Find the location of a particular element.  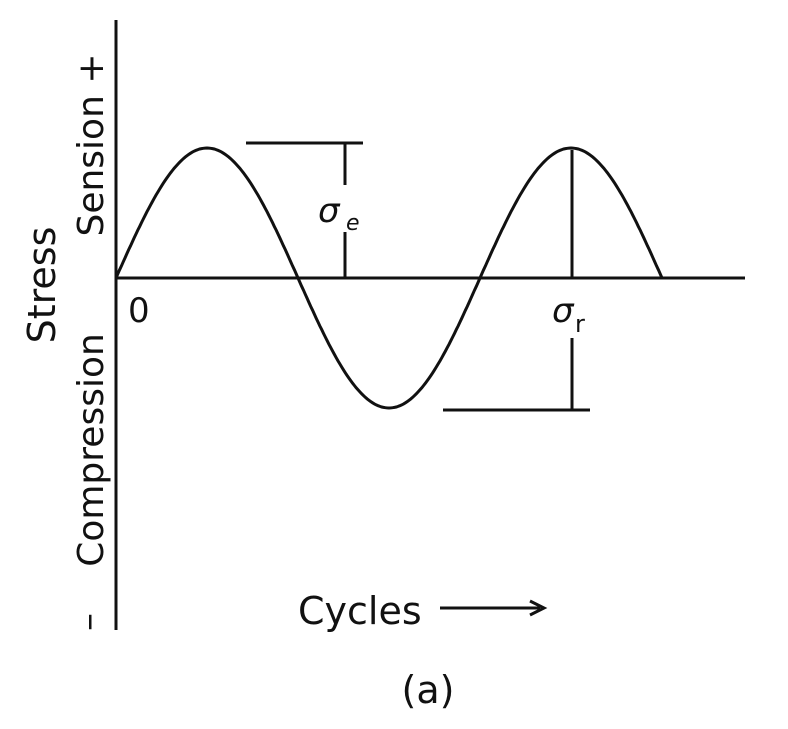

sigma-e-dimension: σ e is located at coordinates (304, 209).